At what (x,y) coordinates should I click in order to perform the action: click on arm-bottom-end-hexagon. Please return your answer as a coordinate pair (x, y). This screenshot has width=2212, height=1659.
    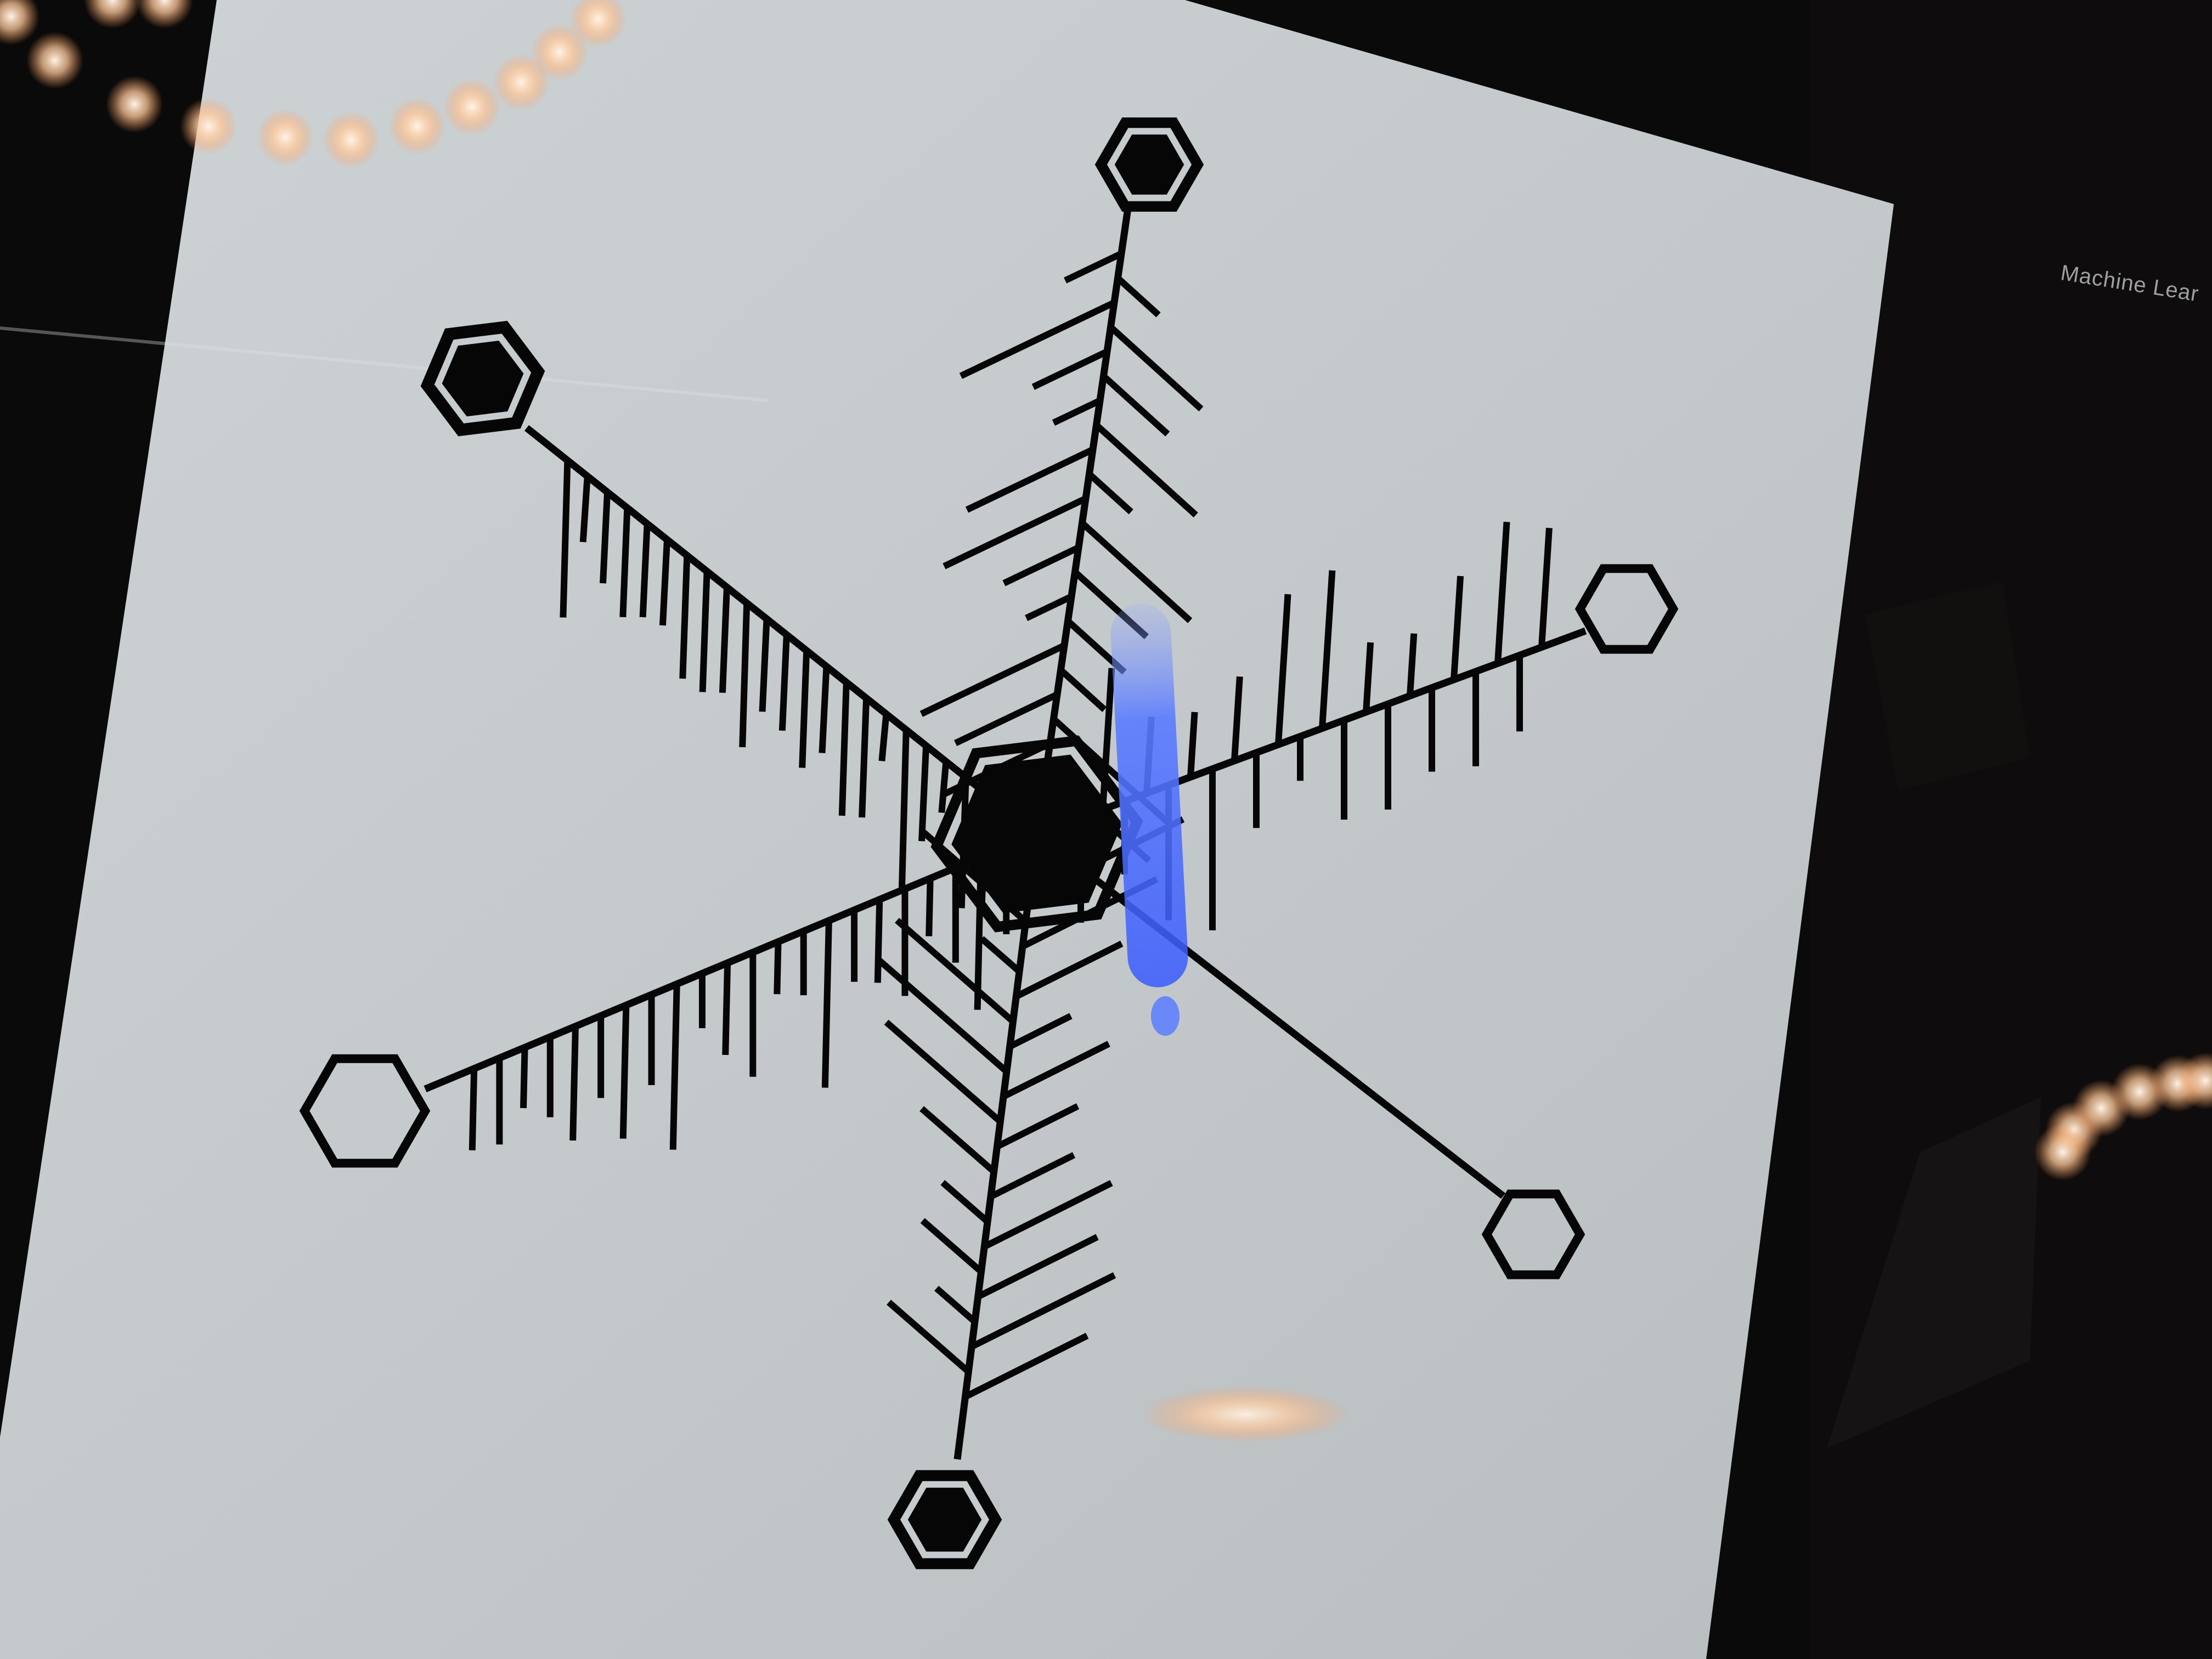
    Looking at the image, I should click on (945, 1520).